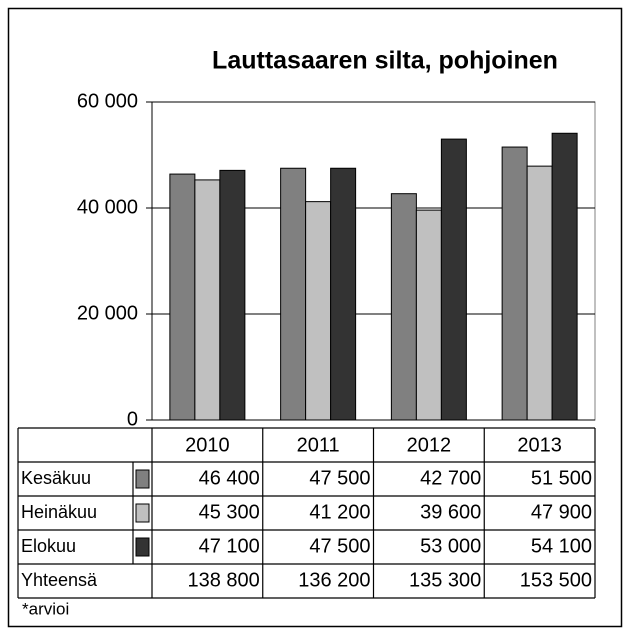 The height and width of the screenshot is (635, 630). What do you see at coordinates (556, 580) in the screenshot?
I see `table-total: 153 500` at bounding box center [556, 580].